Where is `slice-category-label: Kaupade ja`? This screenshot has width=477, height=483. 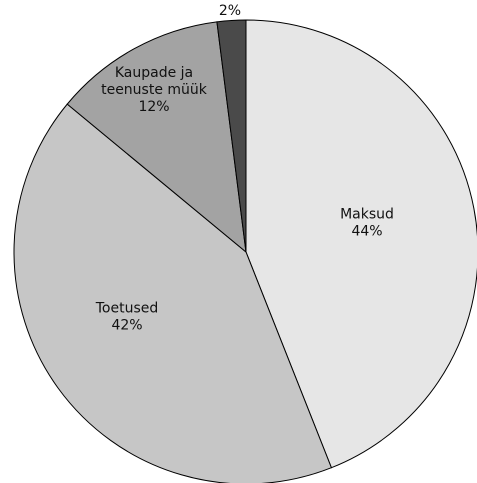 slice-category-label: Kaupade ja is located at coordinates (154, 73).